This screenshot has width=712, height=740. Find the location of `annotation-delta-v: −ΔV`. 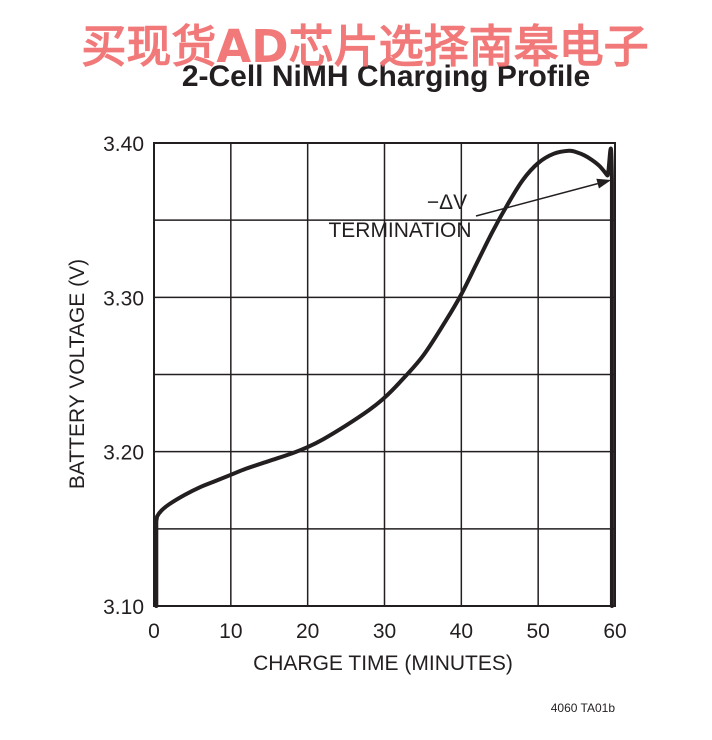

annotation-delta-v: −ΔV is located at coordinates (447, 202).